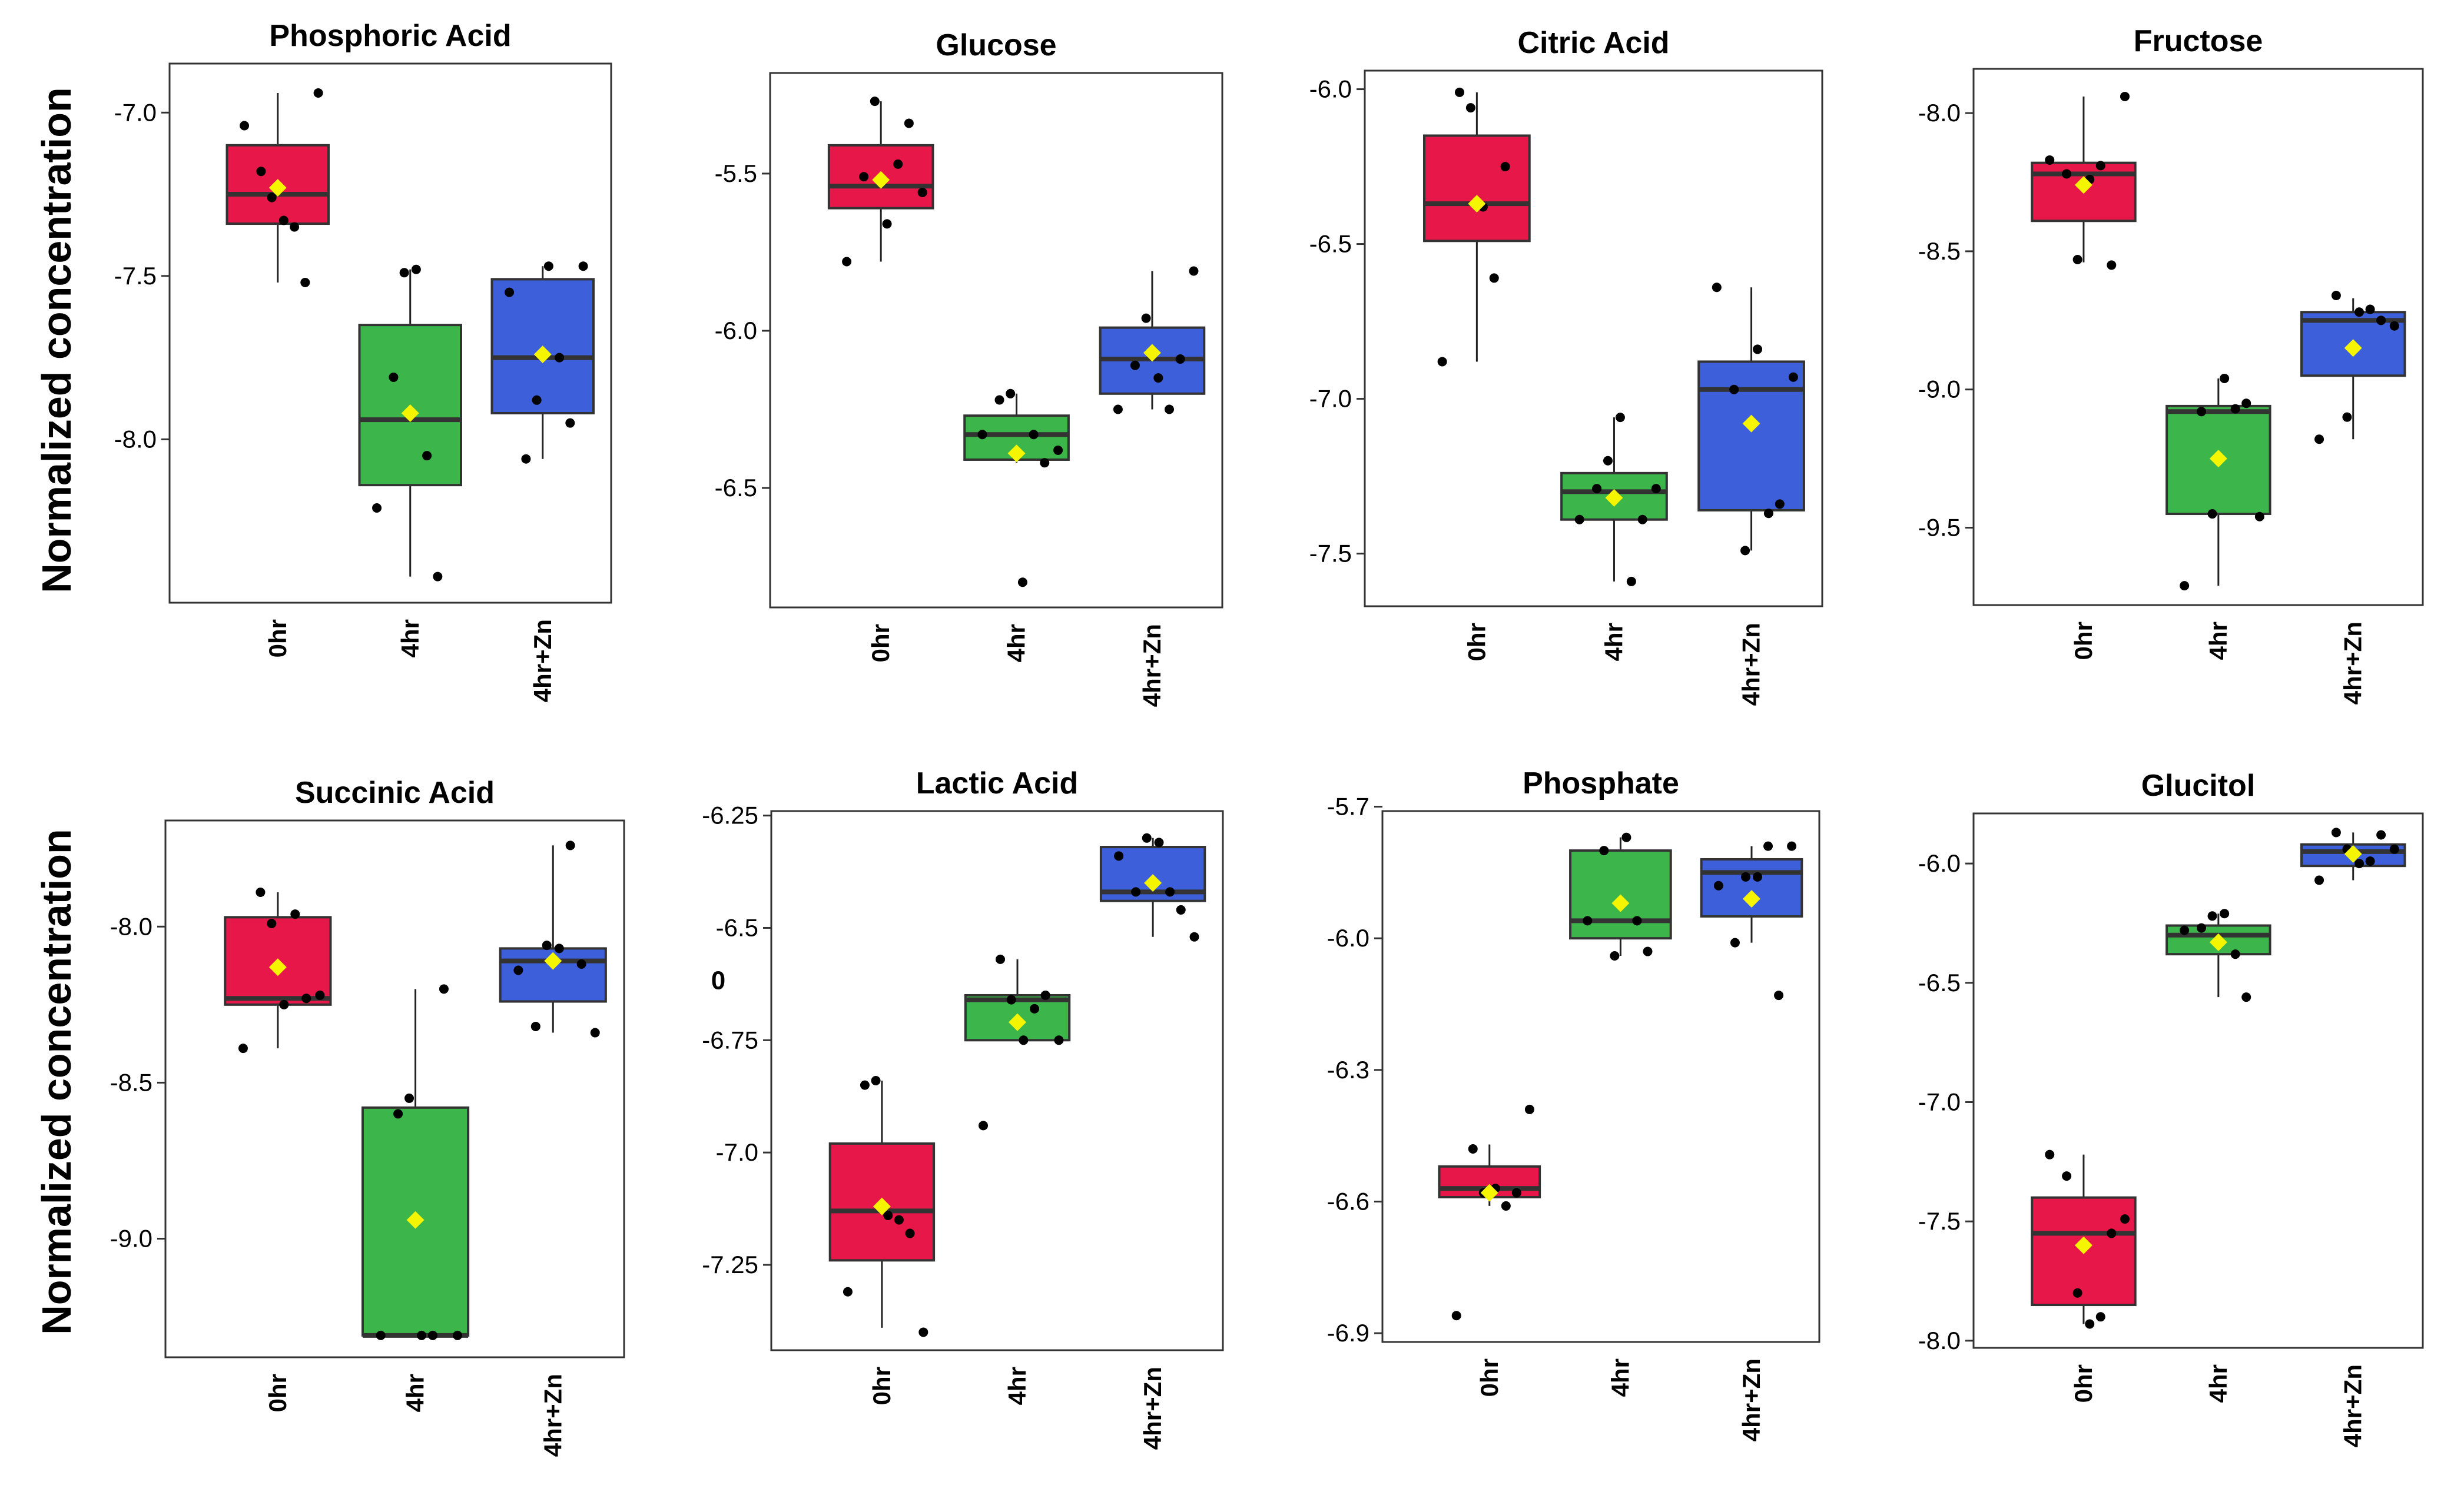  What do you see at coordinates (730, 815) in the screenshot?
I see `y-tick-label: -6.25` at bounding box center [730, 815].